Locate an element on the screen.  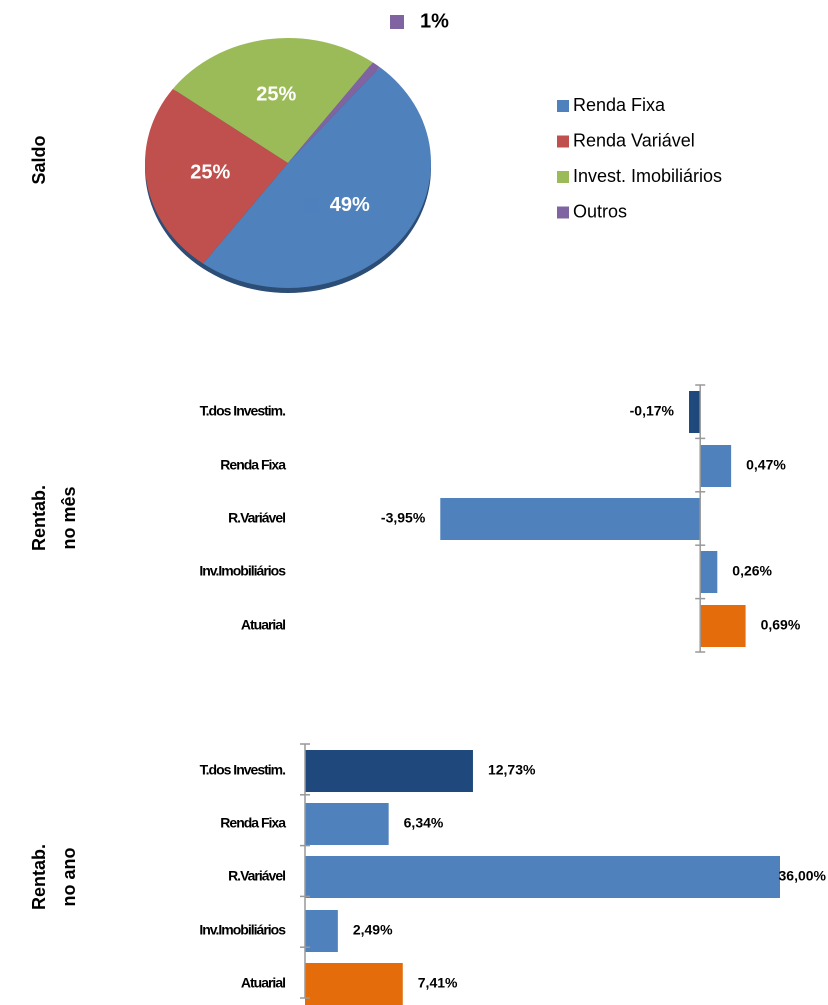
value-label: -3,95% is located at coordinates (403, 518).